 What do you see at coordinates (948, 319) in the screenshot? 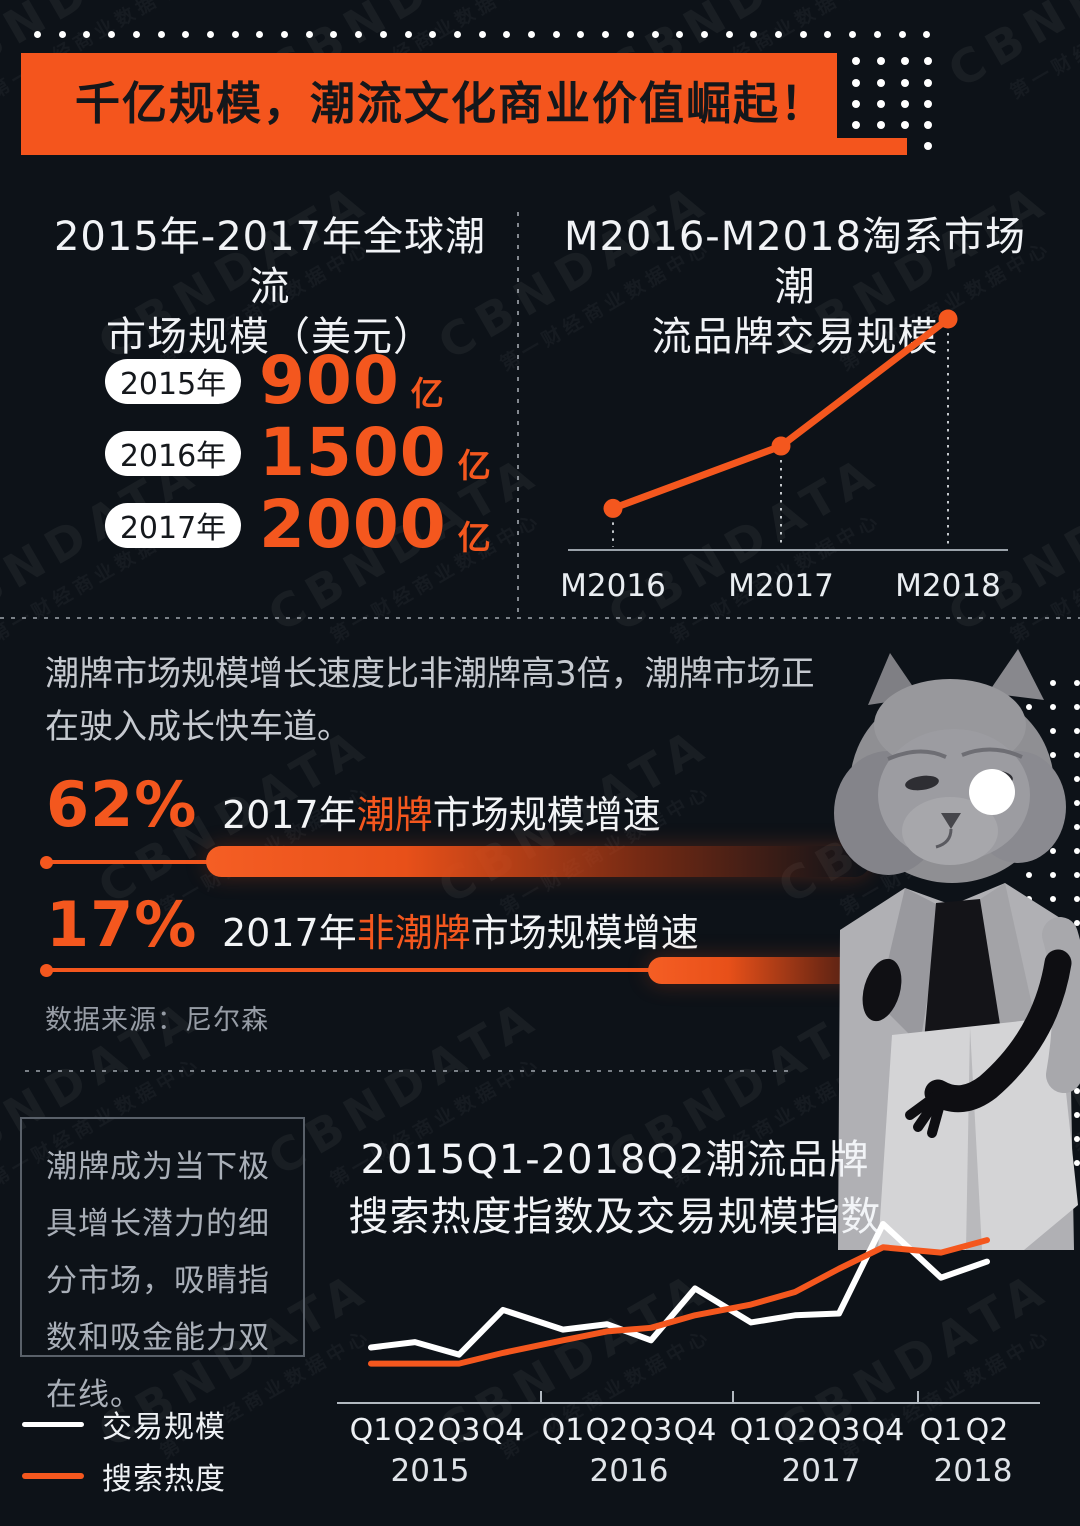
I see `data-point-dot` at bounding box center [948, 319].